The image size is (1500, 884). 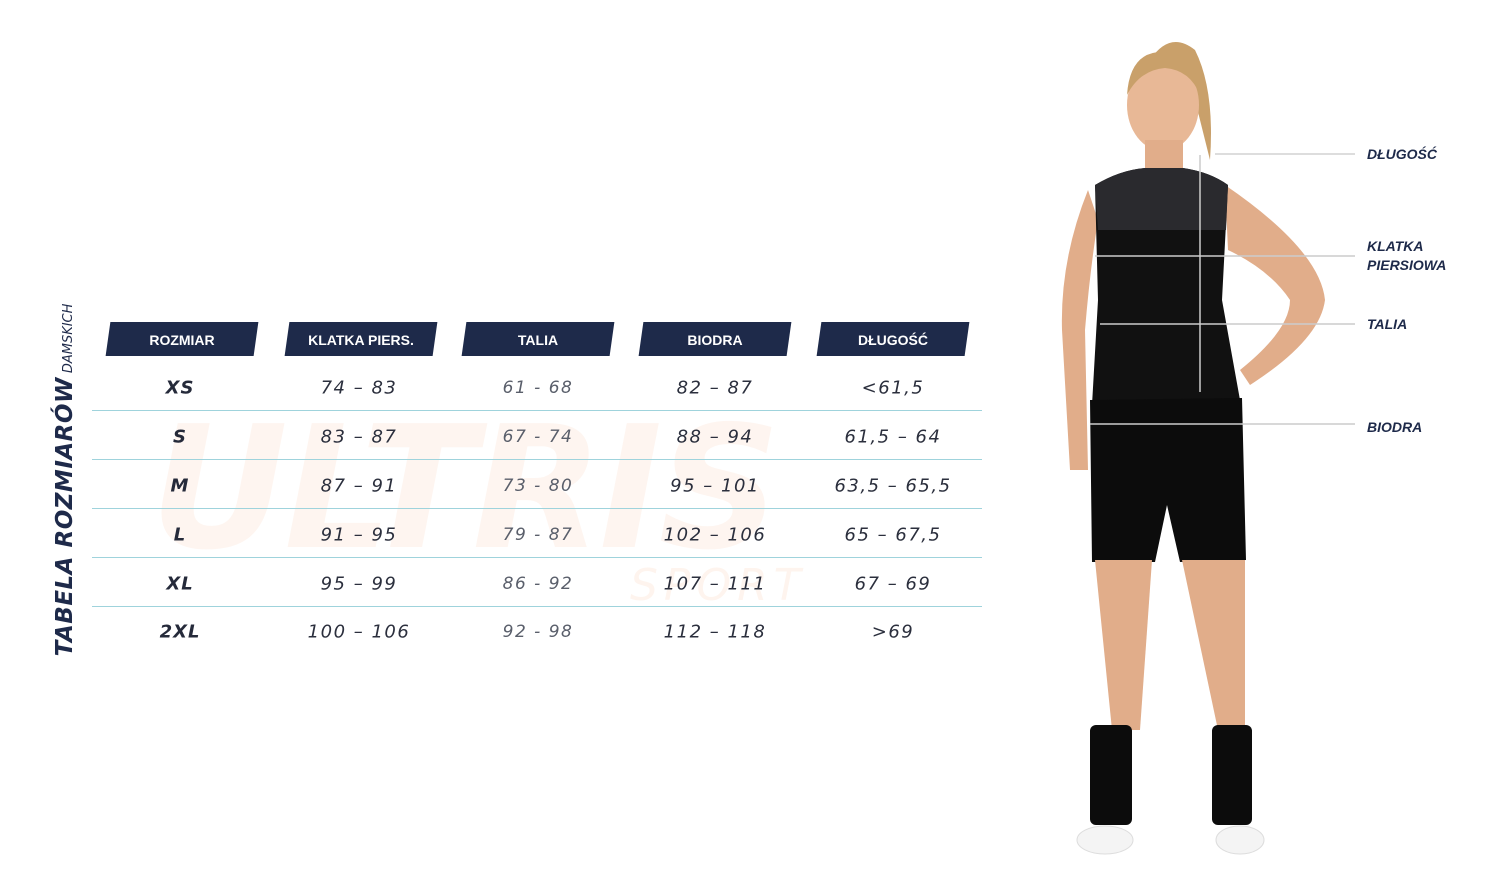 I want to click on table-cell: 87 – 91, so click(x=359, y=486).